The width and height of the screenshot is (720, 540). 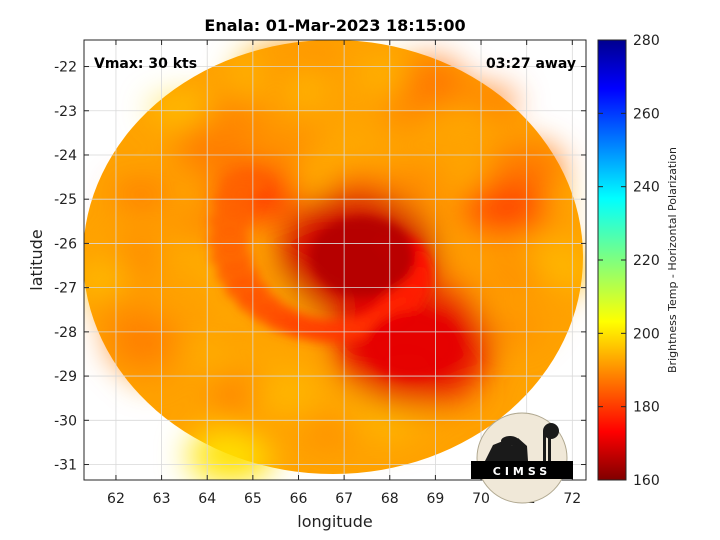 I want to click on cimss-logo: CIMSS, so click(x=522, y=458).